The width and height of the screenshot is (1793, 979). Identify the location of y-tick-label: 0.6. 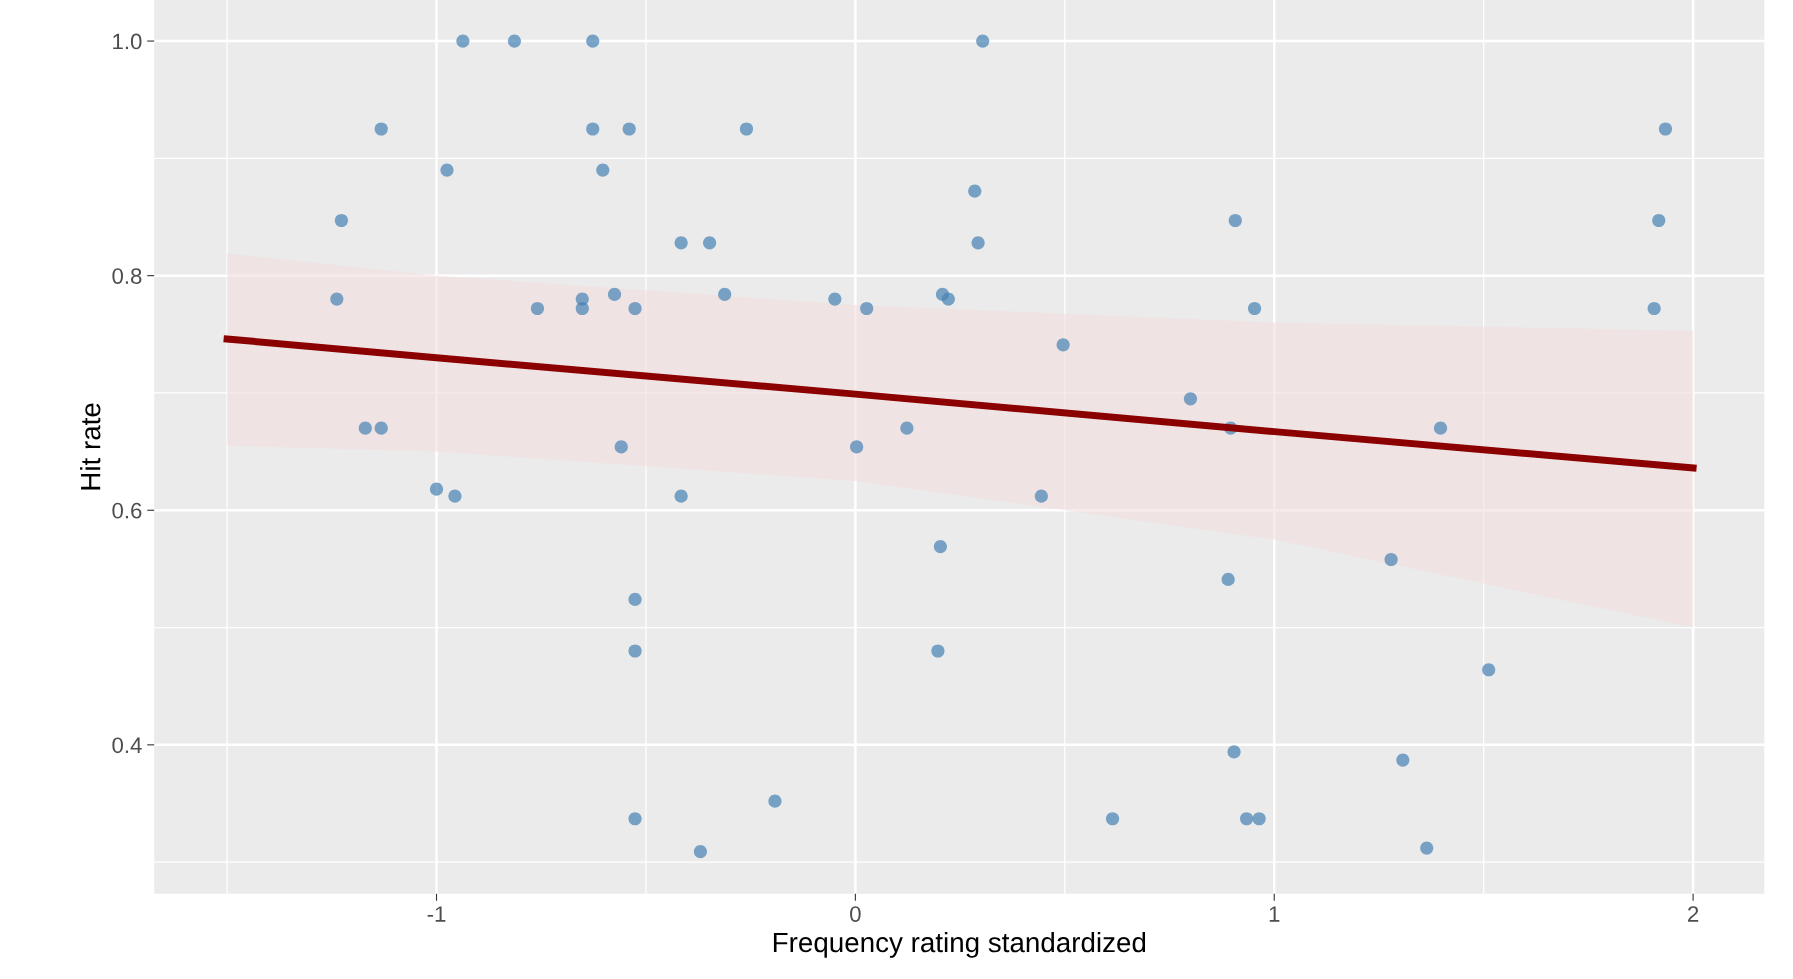
(127, 510).